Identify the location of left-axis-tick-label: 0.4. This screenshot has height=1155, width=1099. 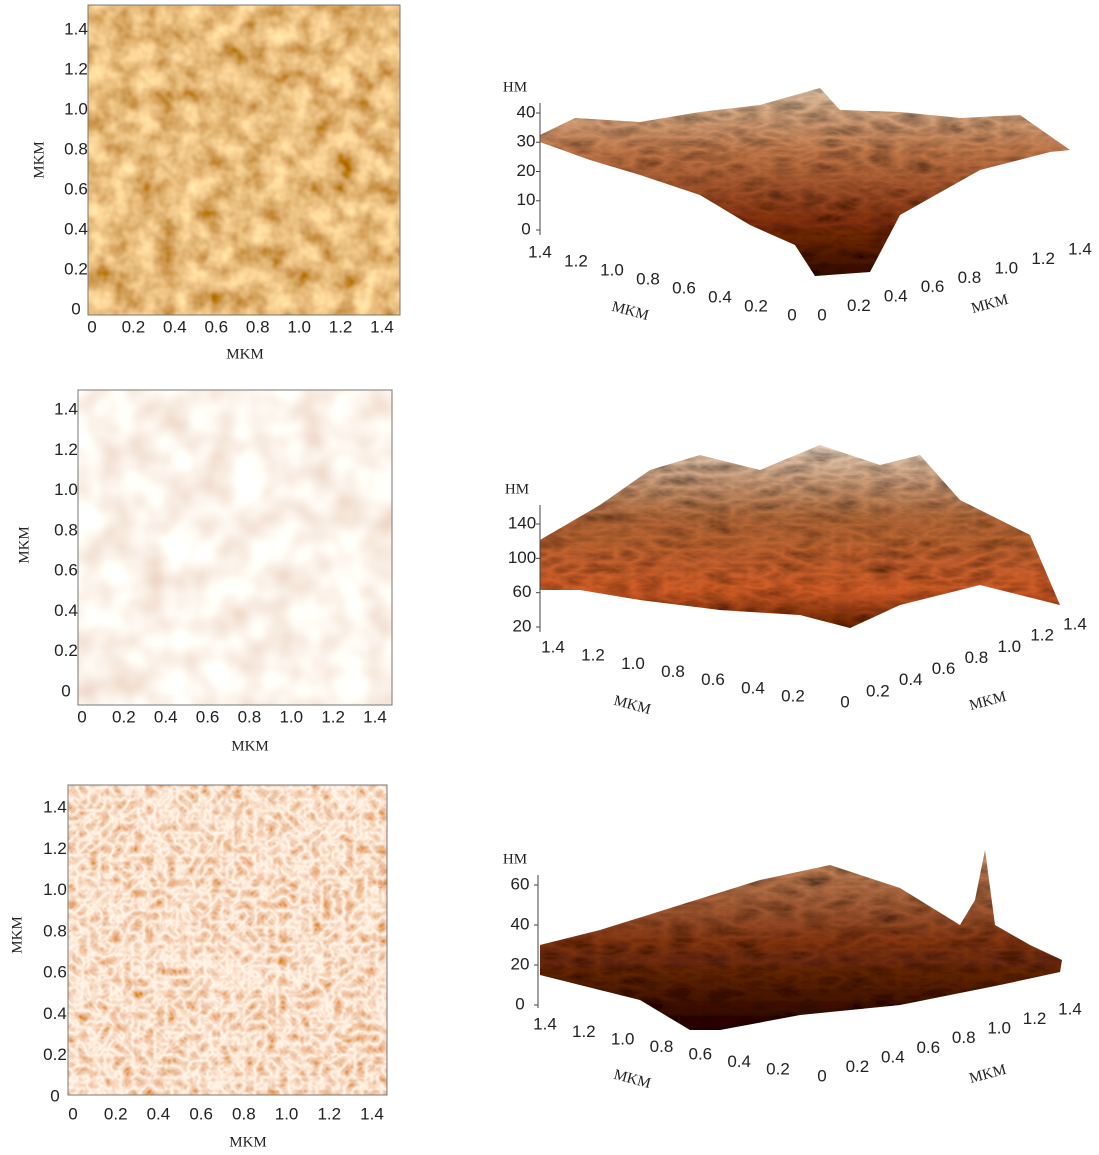
(720, 296).